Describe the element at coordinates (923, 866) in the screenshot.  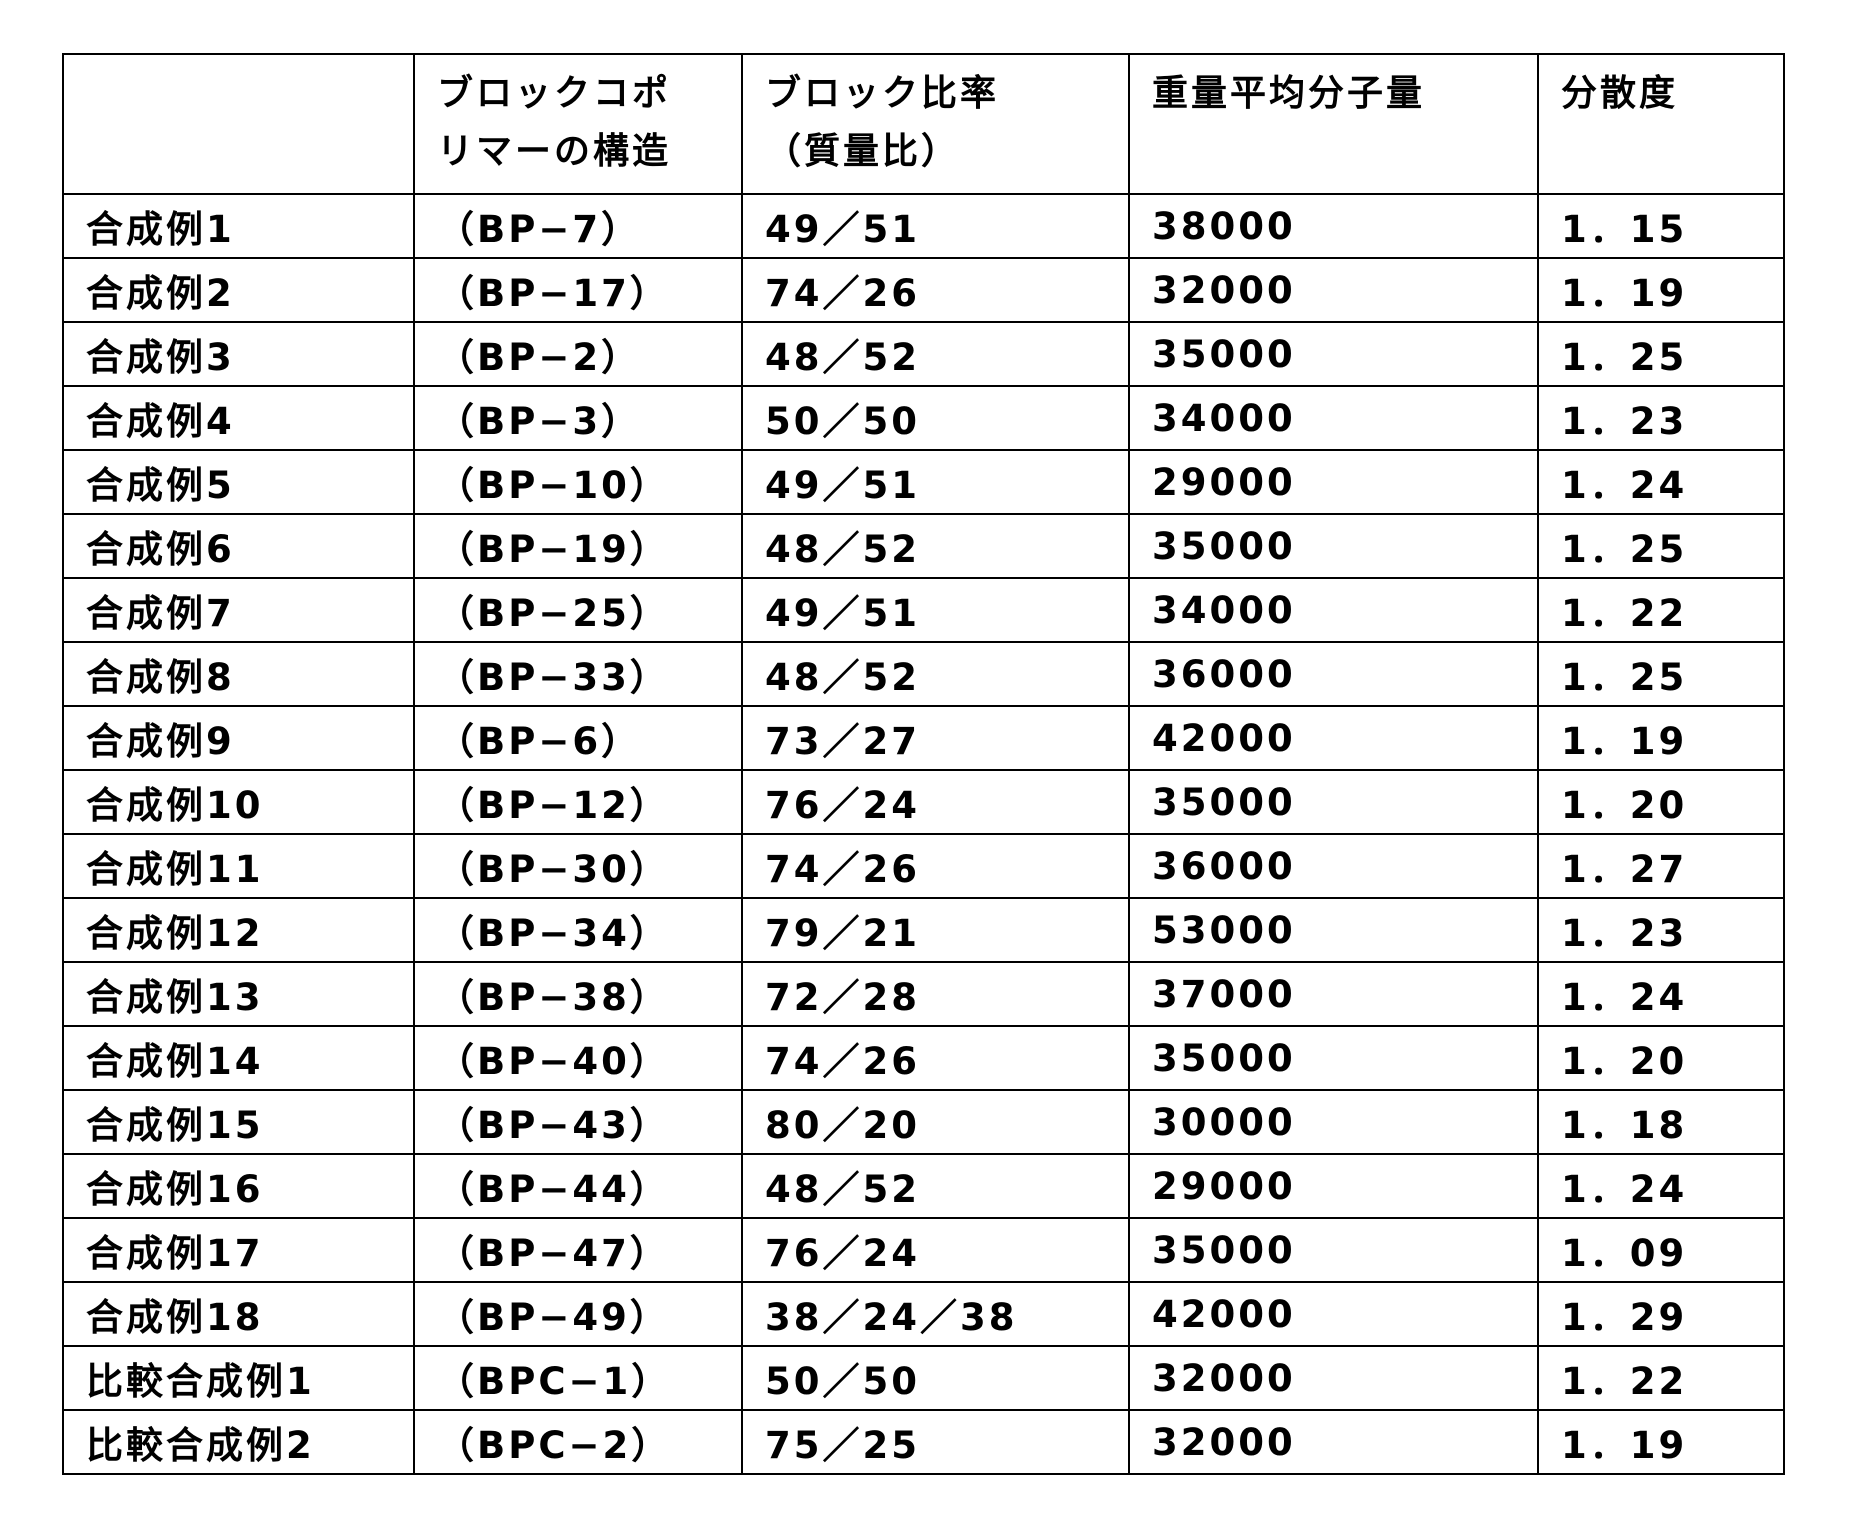
I see `table-row: 合成例11（BP−30）74／26360001．27` at that location.